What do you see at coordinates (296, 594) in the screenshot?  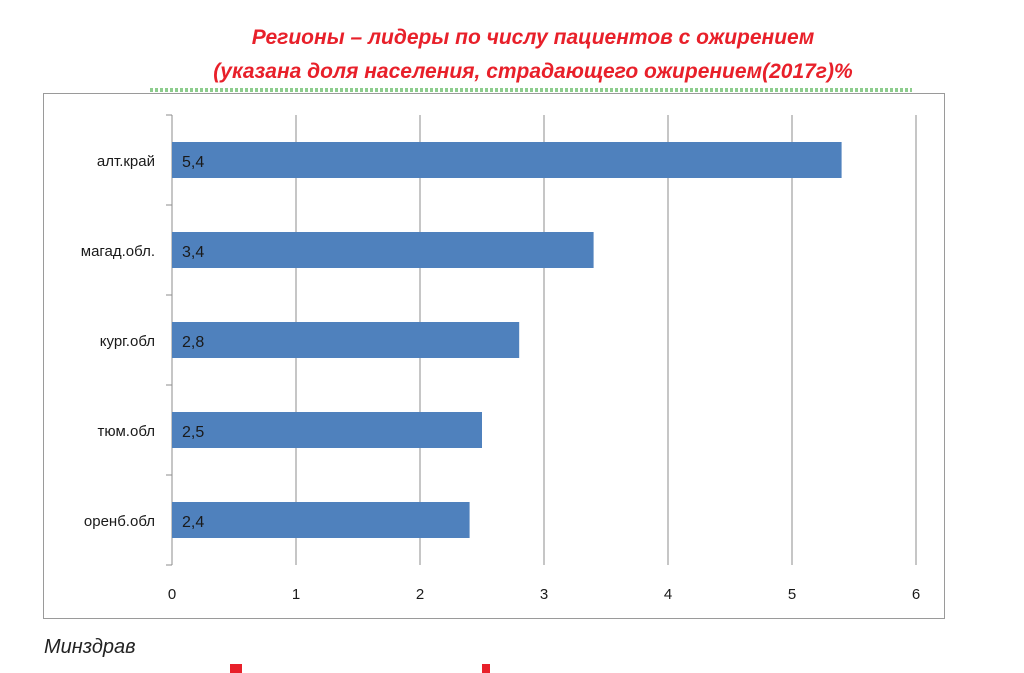 I see `x-tick-label: 1` at bounding box center [296, 594].